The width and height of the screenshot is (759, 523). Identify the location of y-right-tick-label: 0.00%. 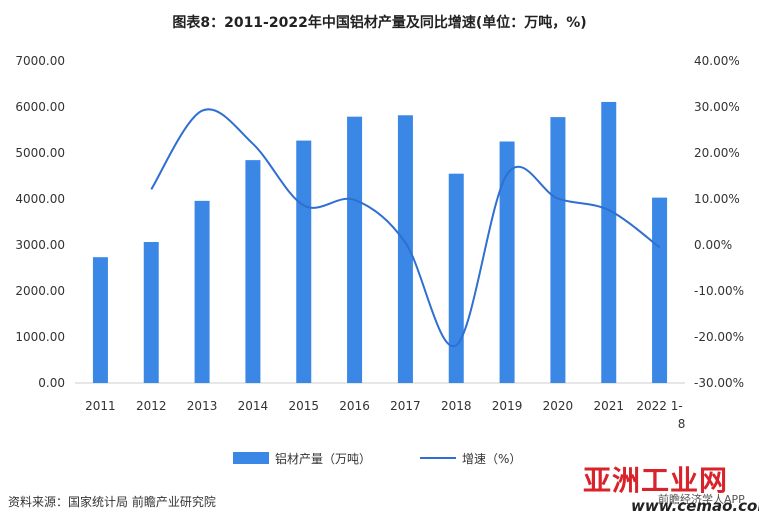
(713, 245).